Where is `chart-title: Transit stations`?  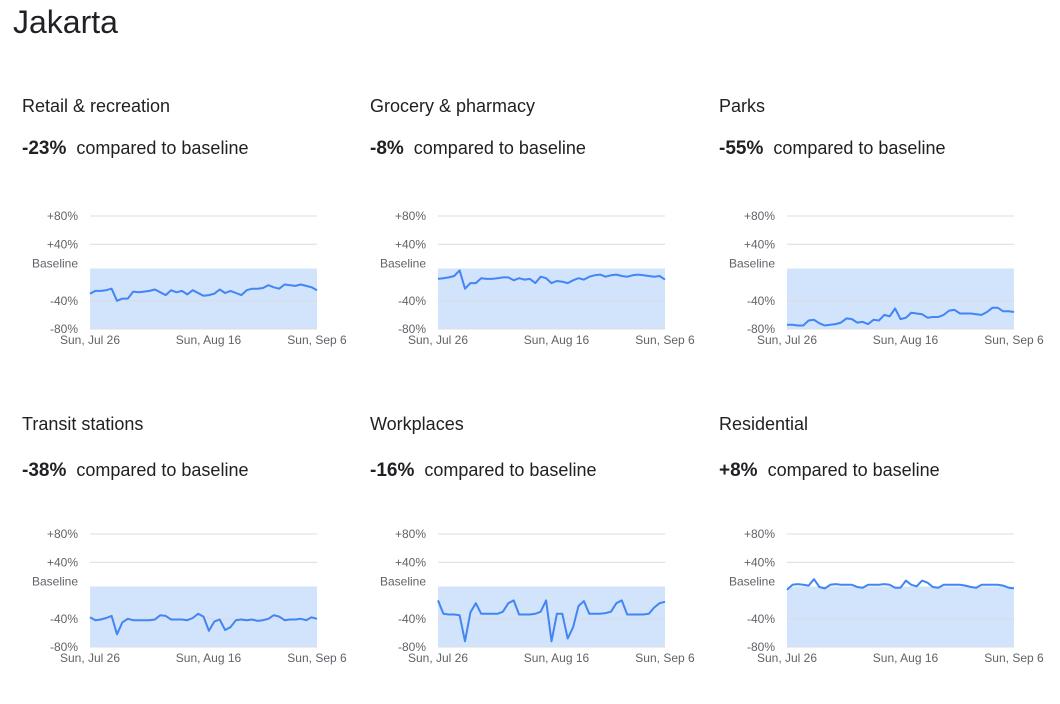 chart-title: Transit stations is located at coordinates (83, 424).